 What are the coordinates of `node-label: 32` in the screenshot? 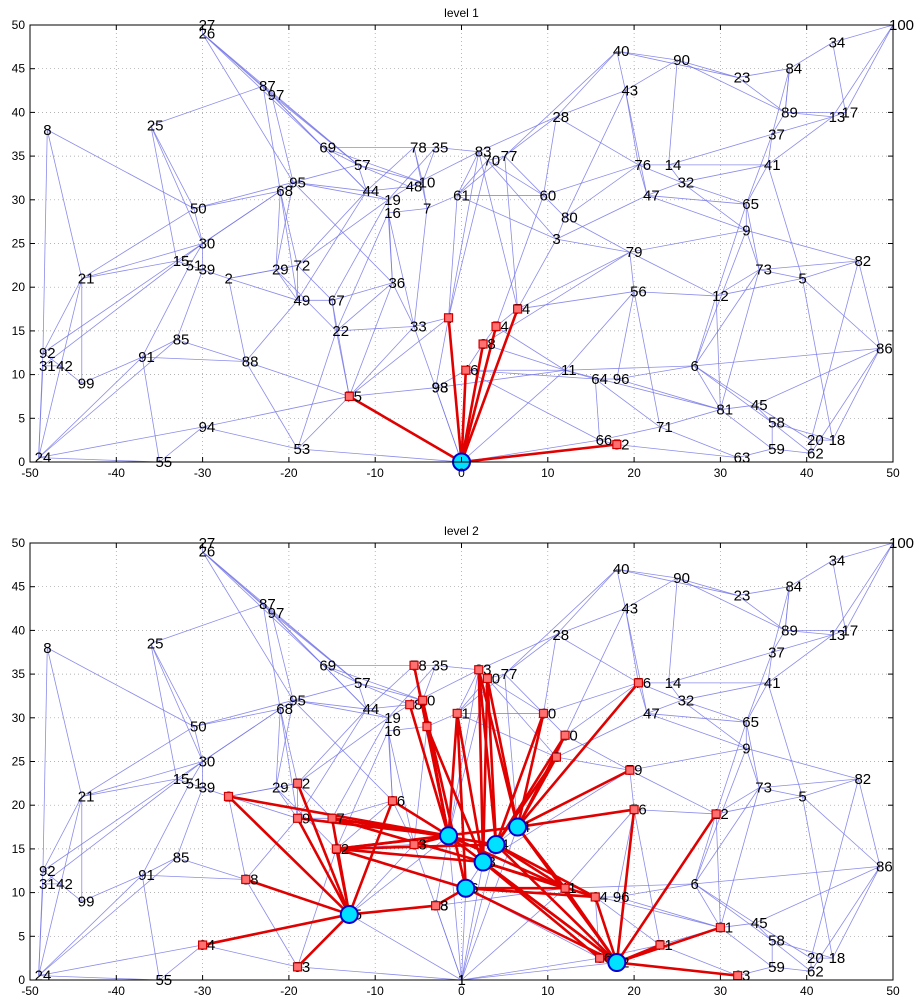 It's located at (686, 182).